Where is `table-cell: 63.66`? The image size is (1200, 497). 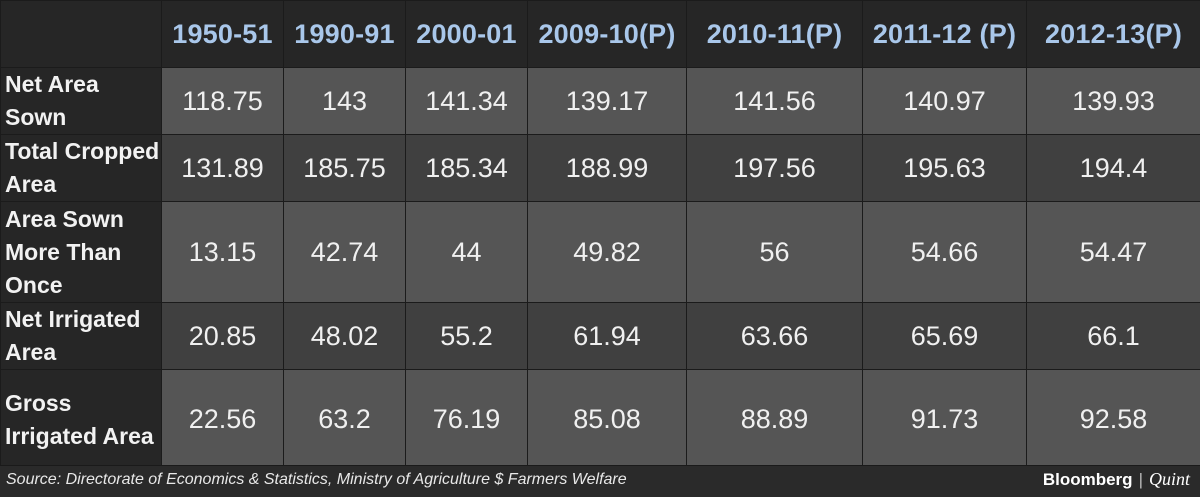 table-cell: 63.66 is located at coordinates (775, 336).